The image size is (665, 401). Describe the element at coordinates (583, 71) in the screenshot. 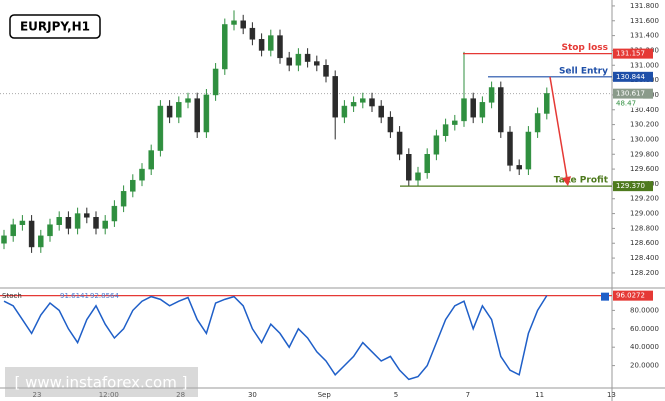

I see `level-name: Sell Entry` at that location.